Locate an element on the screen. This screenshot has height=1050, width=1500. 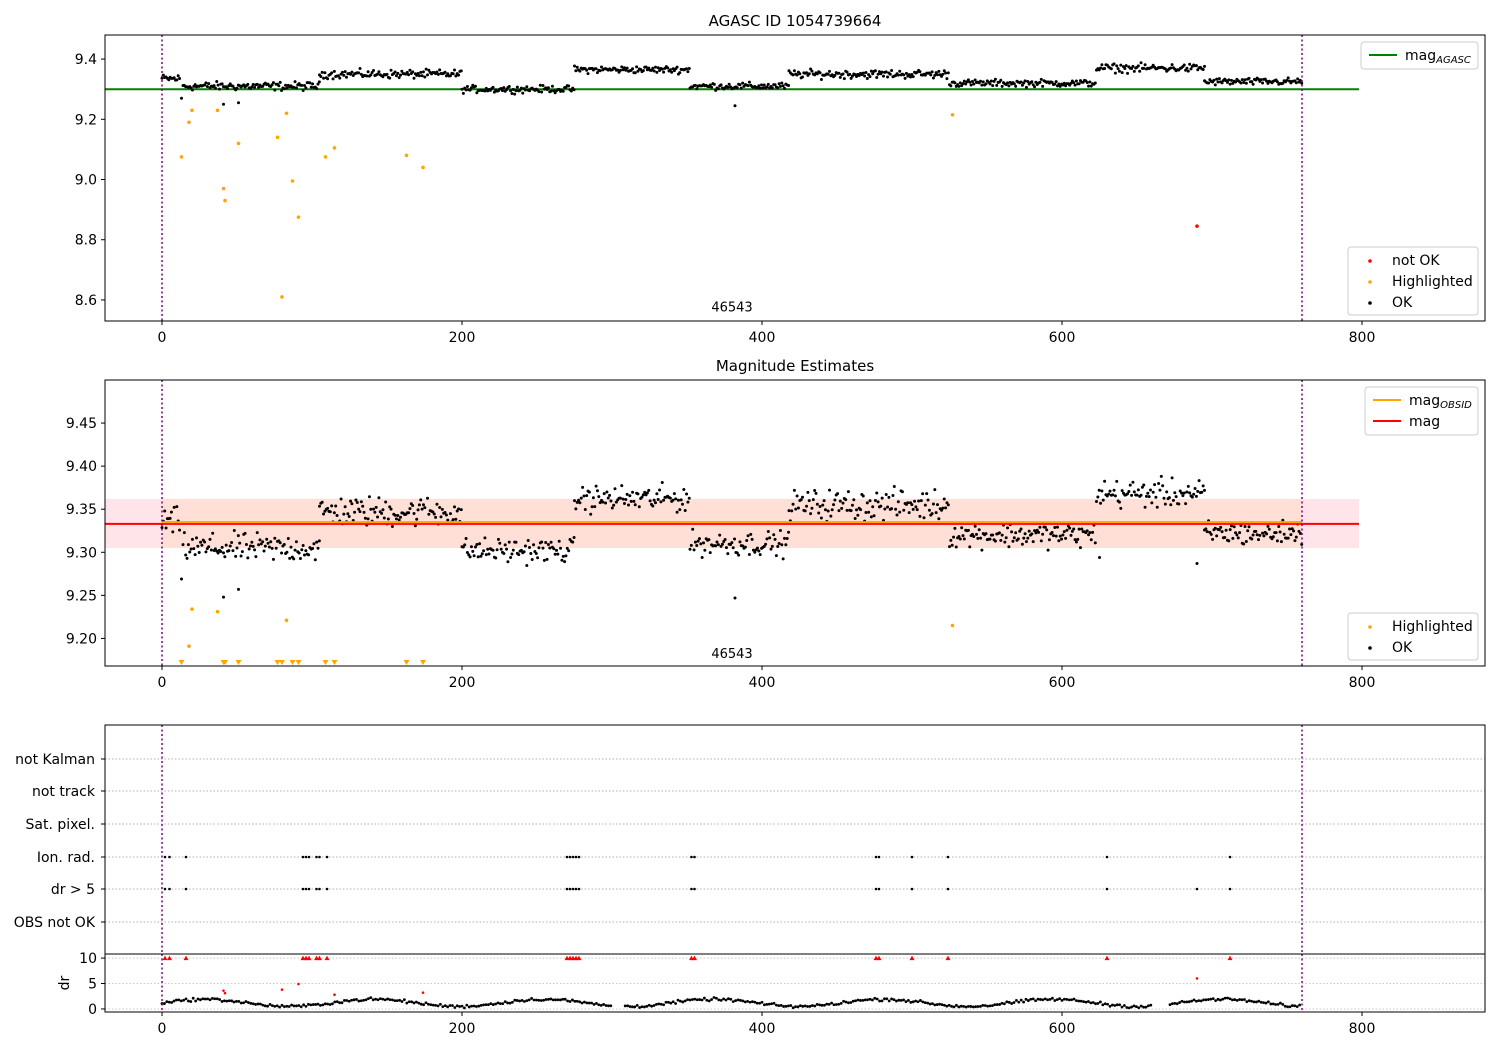
x-tick-label: 600 is located at coordinates (1062, 683).